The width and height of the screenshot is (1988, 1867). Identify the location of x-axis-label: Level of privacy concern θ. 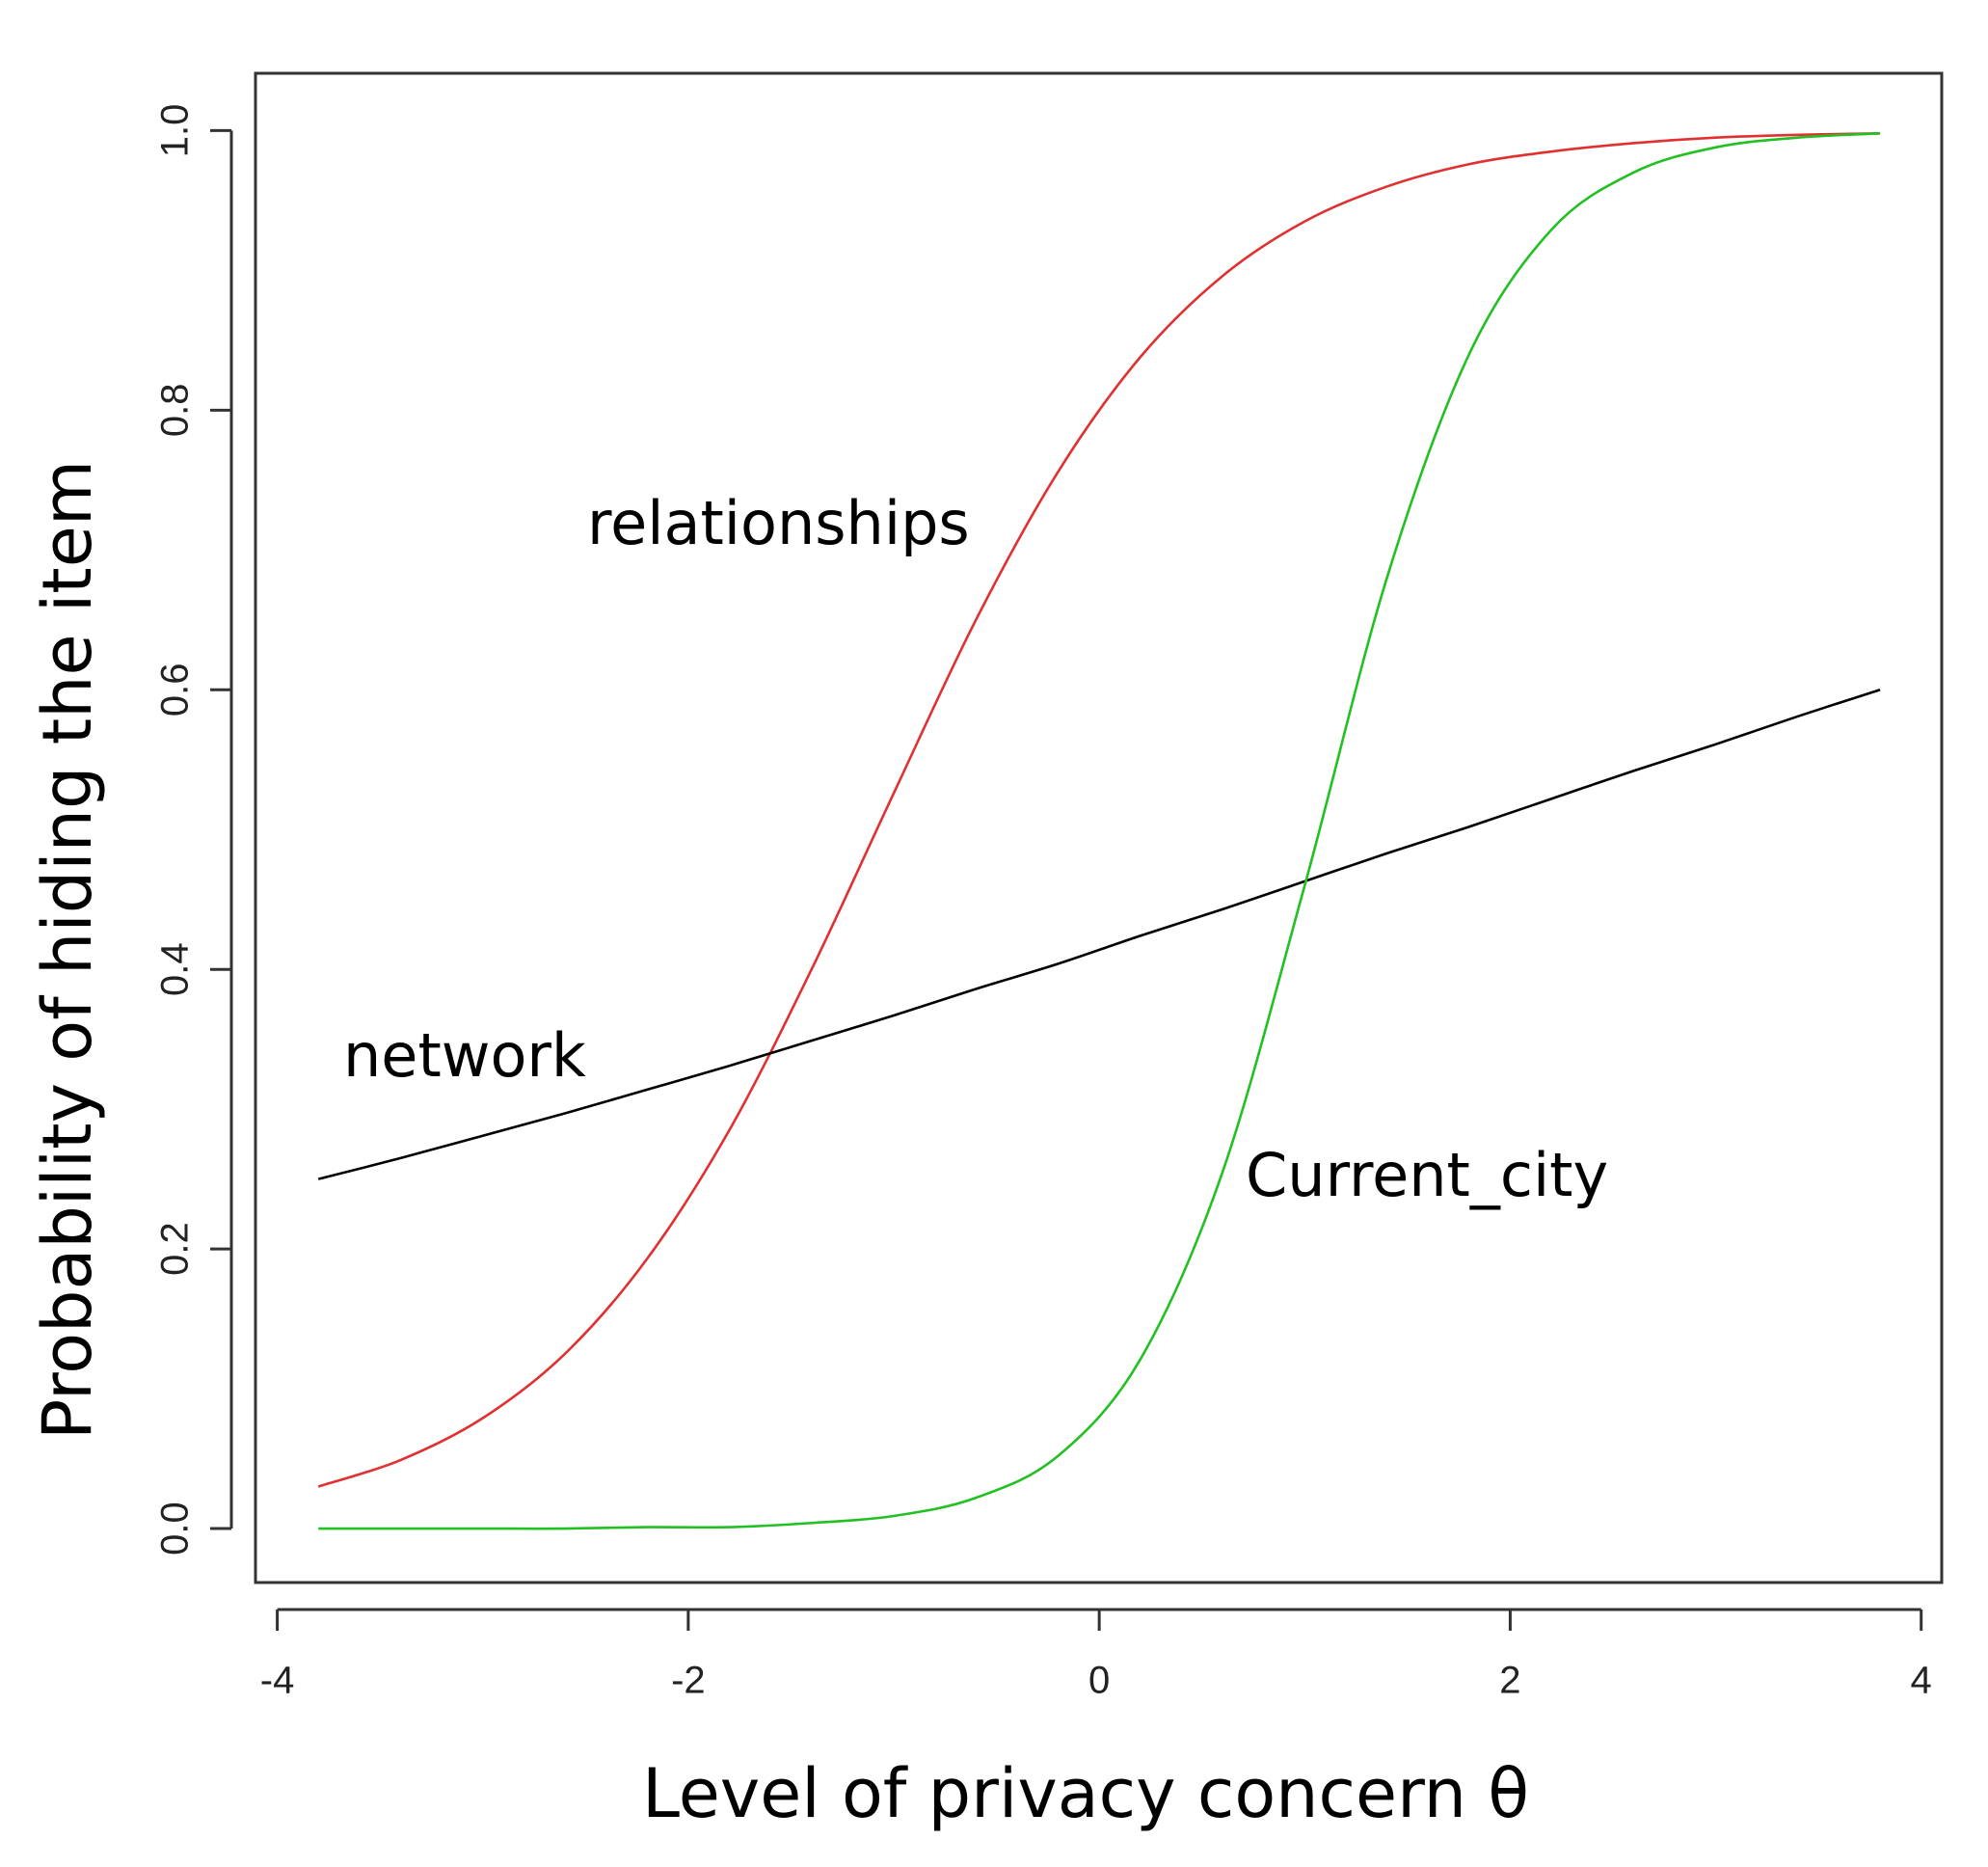
(1085, 1793).